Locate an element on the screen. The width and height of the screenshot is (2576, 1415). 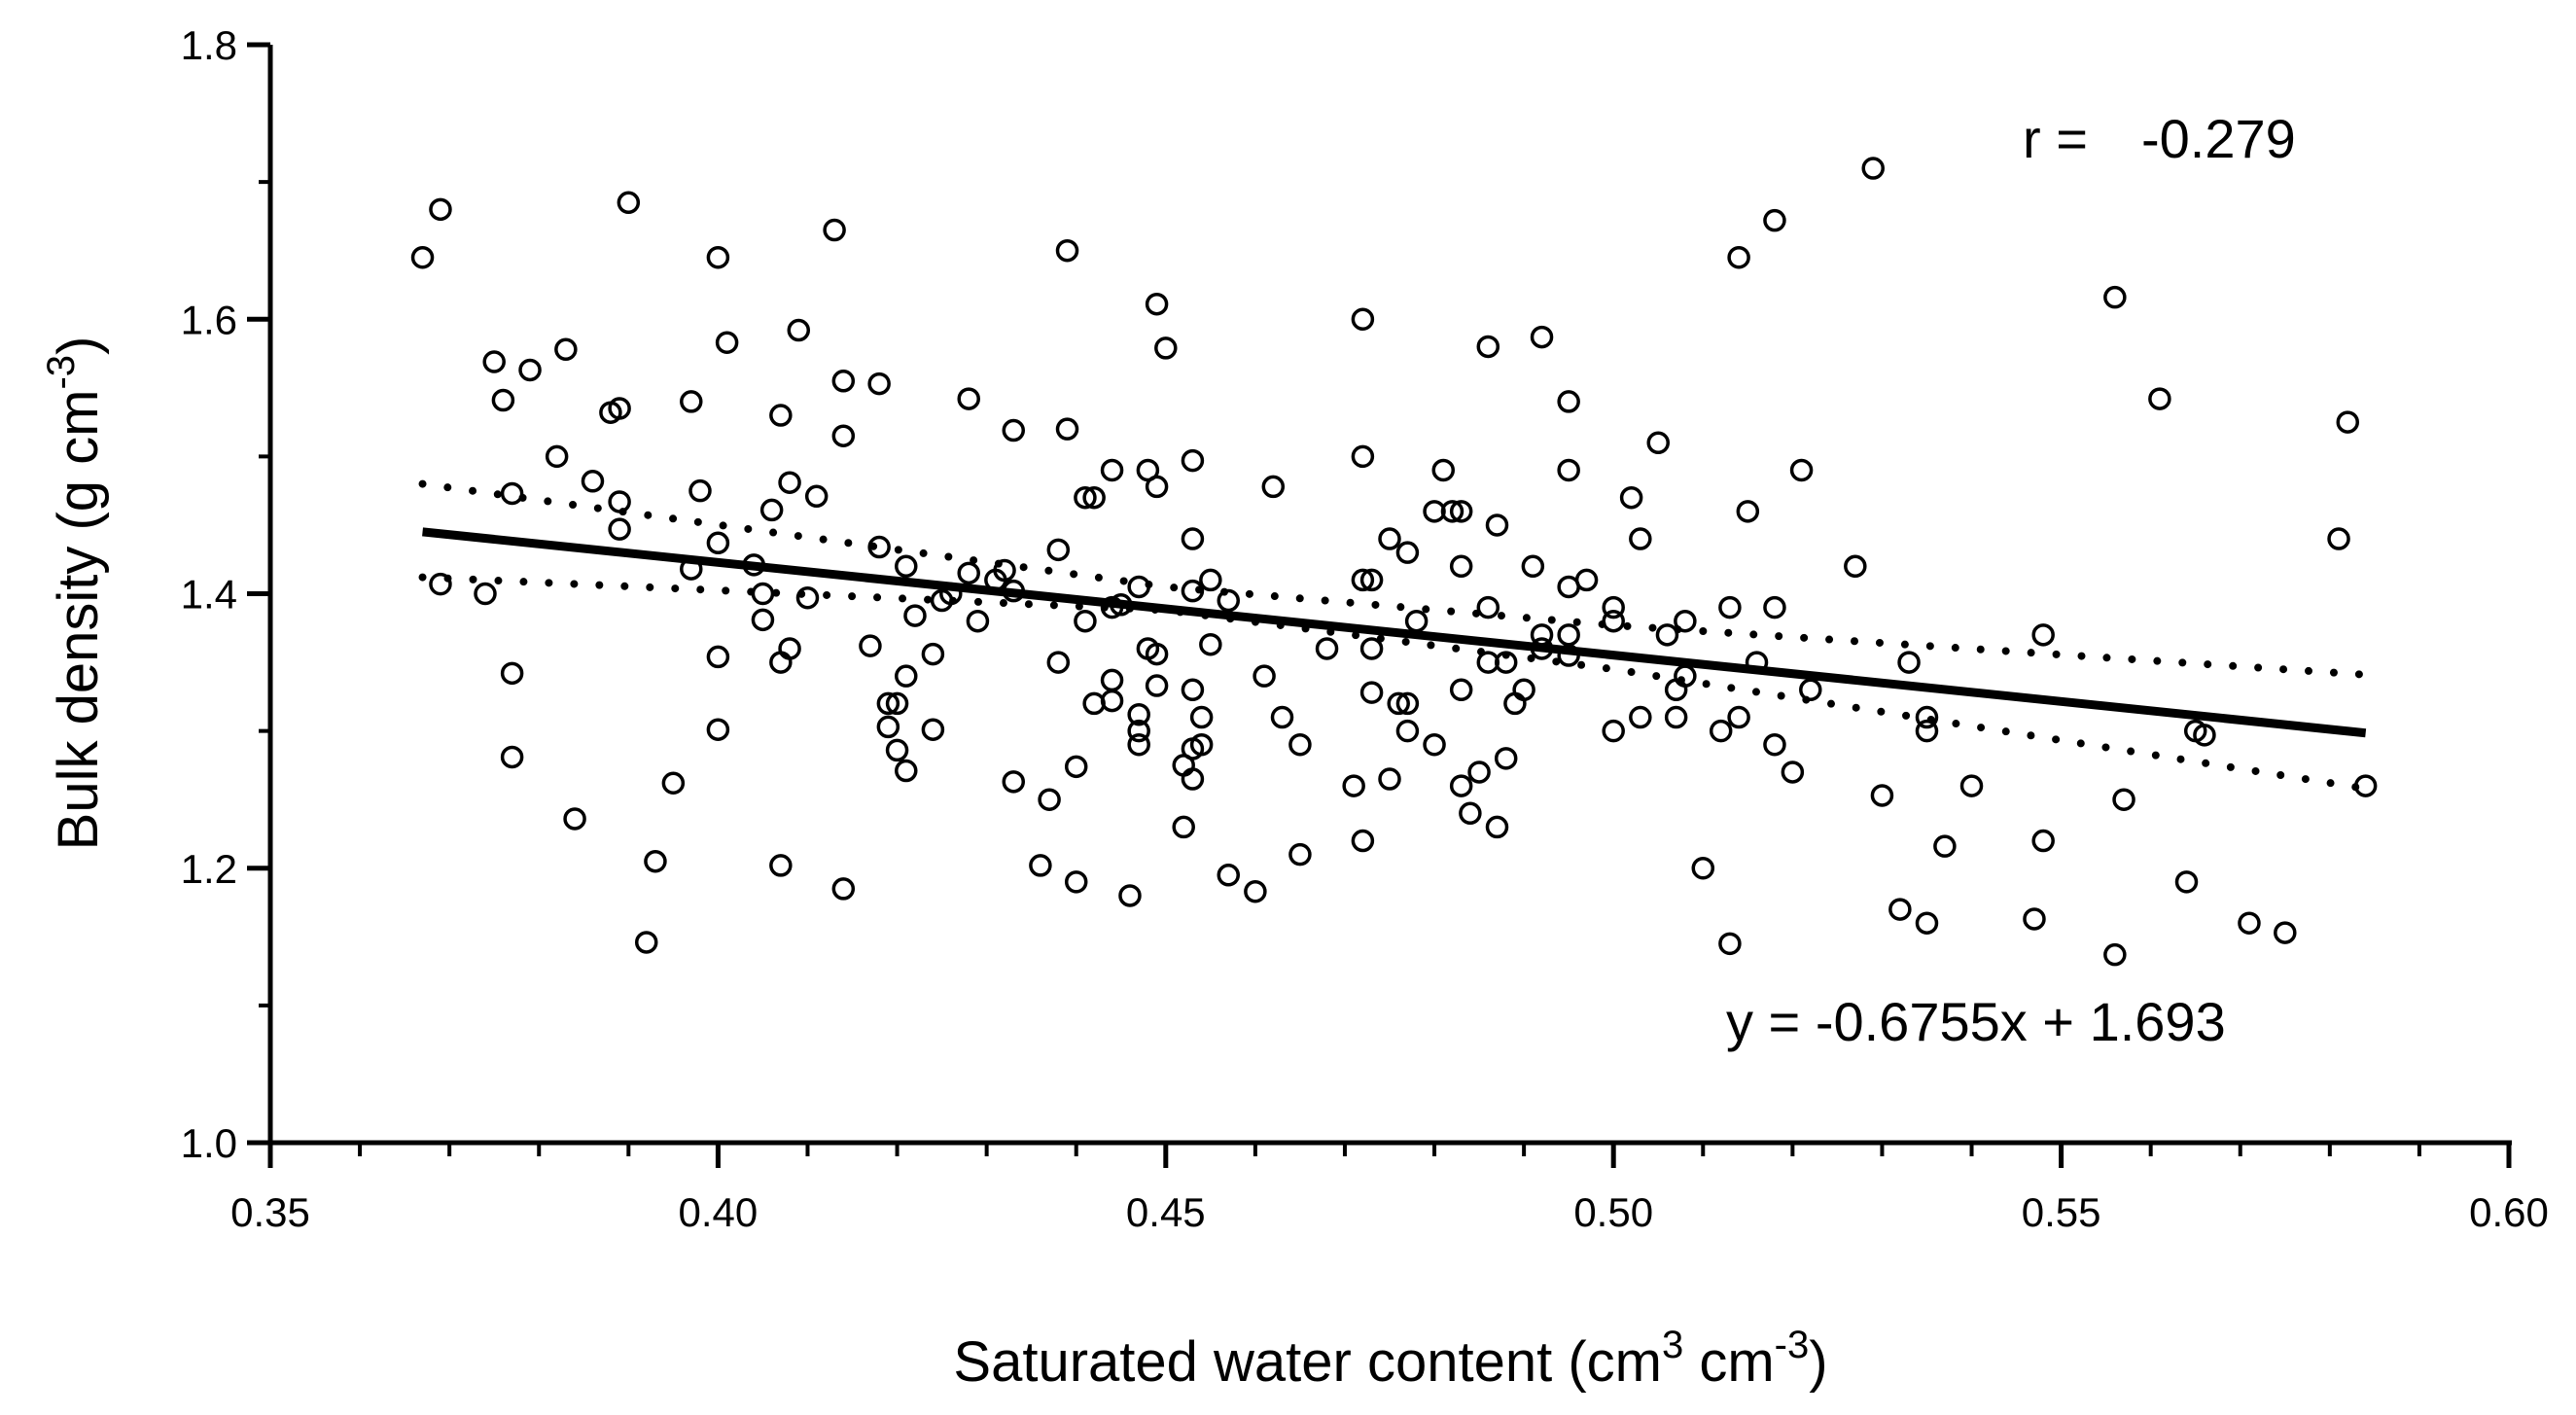
y-axis-title-sup: -3 is located at coordinates (62, 372).